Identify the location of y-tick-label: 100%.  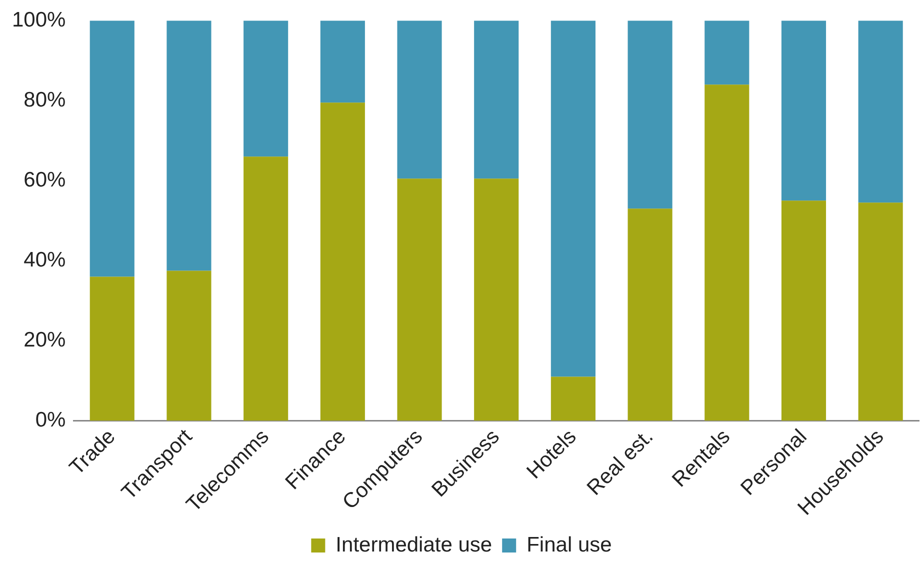
(39, 20).